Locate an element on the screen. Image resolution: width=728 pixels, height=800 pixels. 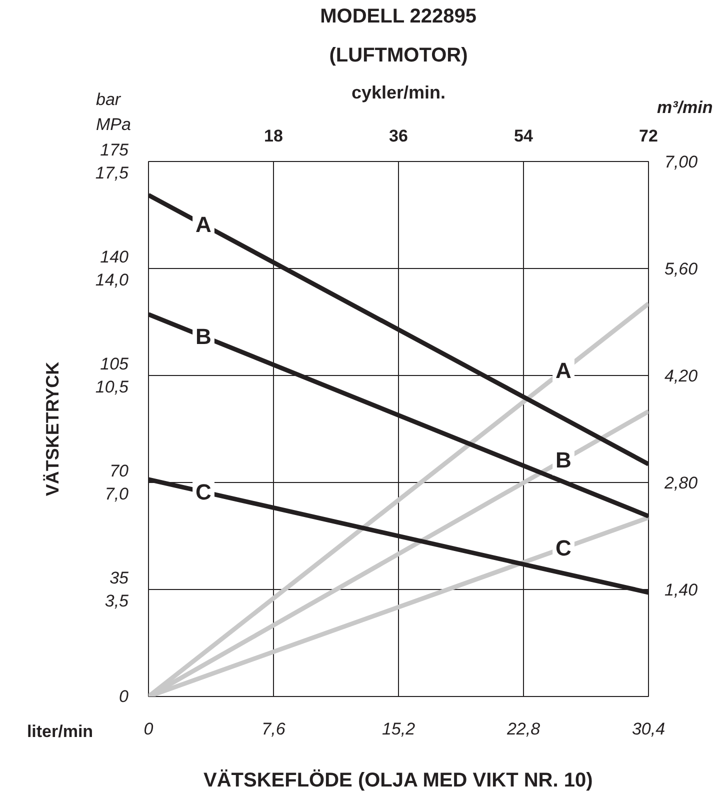
y3-tick-label: 3,5 is located at coordinates (117, 600).